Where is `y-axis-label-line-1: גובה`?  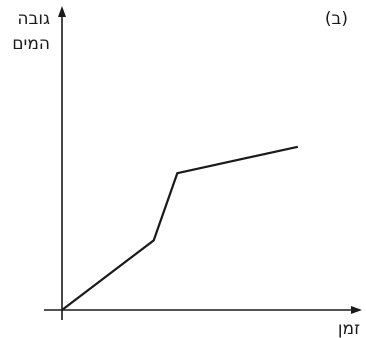
y-axis-label-line-1: גובה is located at coordinates (33, 19).